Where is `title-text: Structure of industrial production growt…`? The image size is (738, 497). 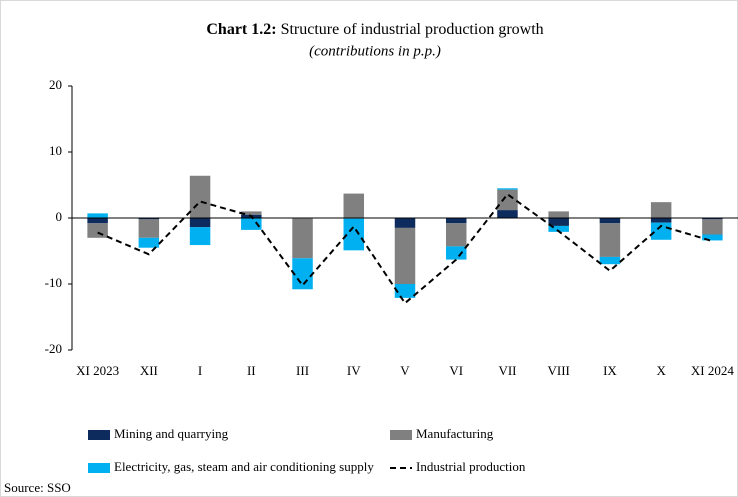
title-text: Structure of industrial production growt… is located at coordinates (412, 29).